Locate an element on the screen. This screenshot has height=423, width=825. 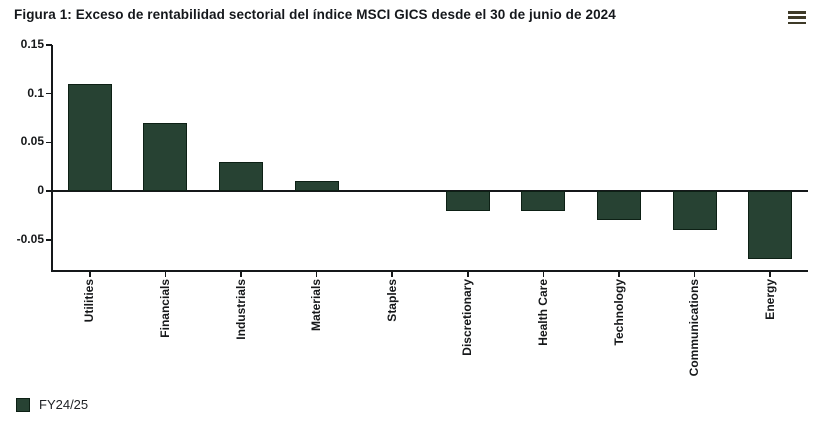
bar-materials is located at coordinates (316, 186).